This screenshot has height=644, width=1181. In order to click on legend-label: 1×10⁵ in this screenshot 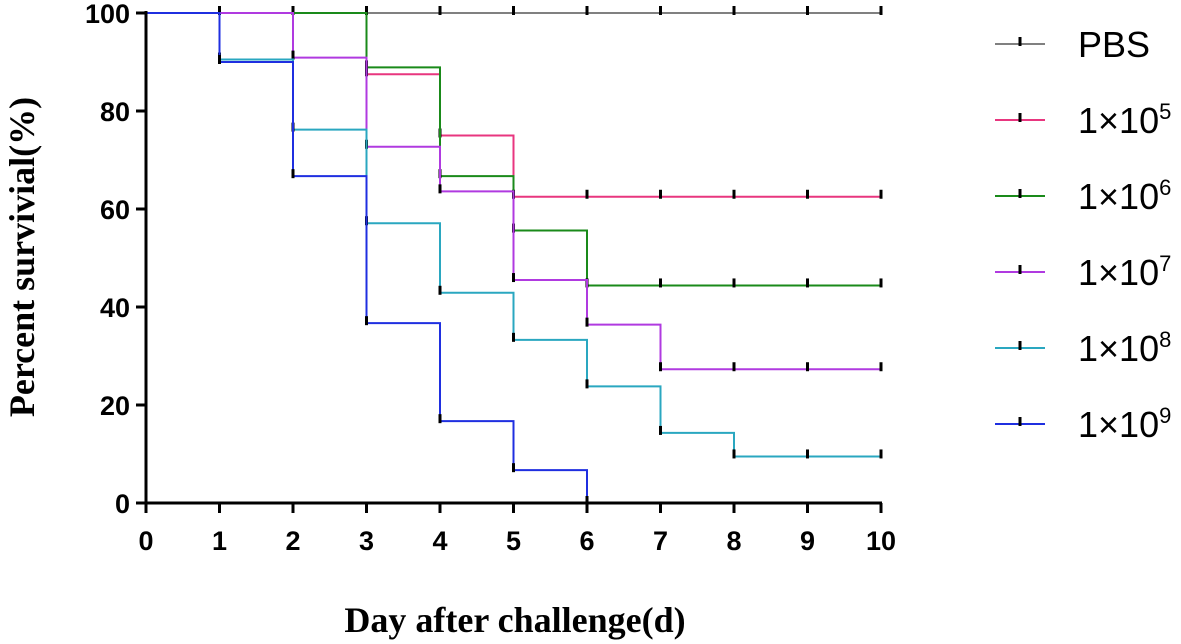, I will do `click(1124, 120)`.